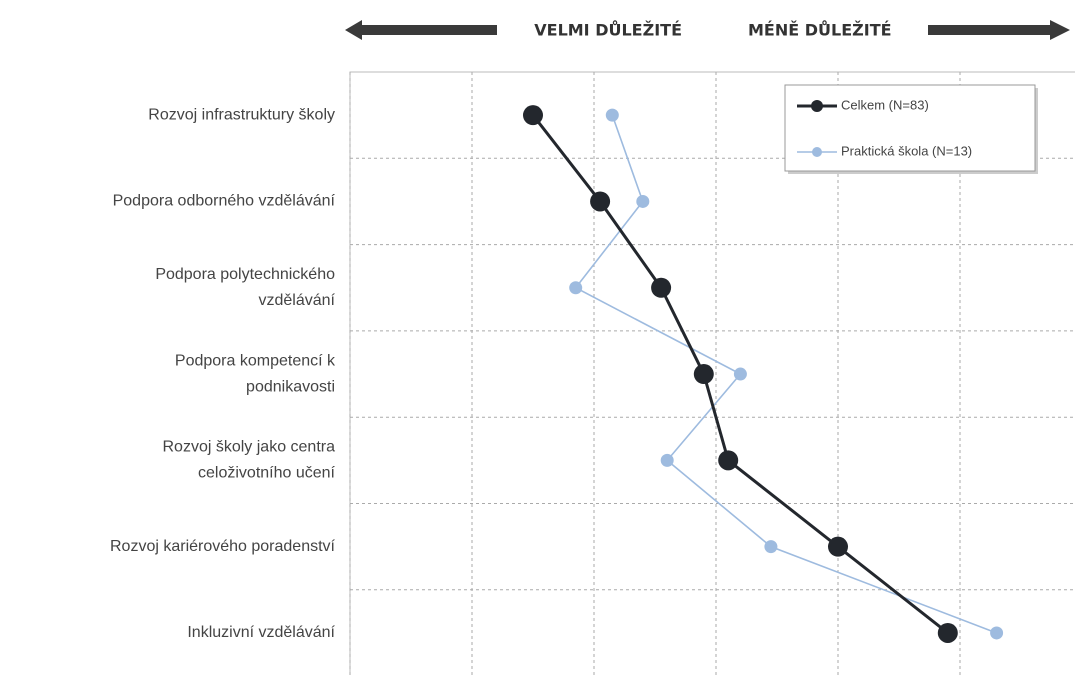 The image size is (1075, 675). What do you see at coordinates (820, 30) in the screenshot?
I see `header-right: MÉNĚ DŮLEŽITÉ` at bounding box center [820, 30].